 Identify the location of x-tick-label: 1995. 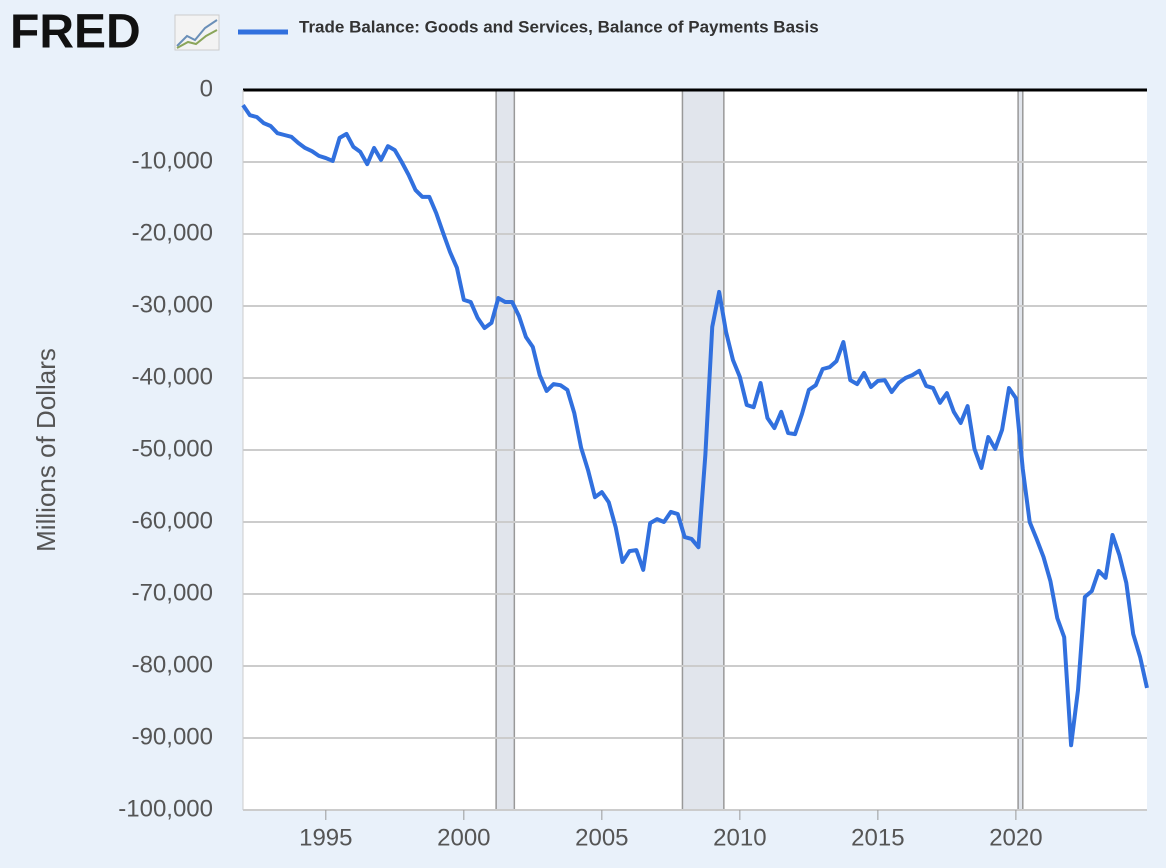
(325, 837).